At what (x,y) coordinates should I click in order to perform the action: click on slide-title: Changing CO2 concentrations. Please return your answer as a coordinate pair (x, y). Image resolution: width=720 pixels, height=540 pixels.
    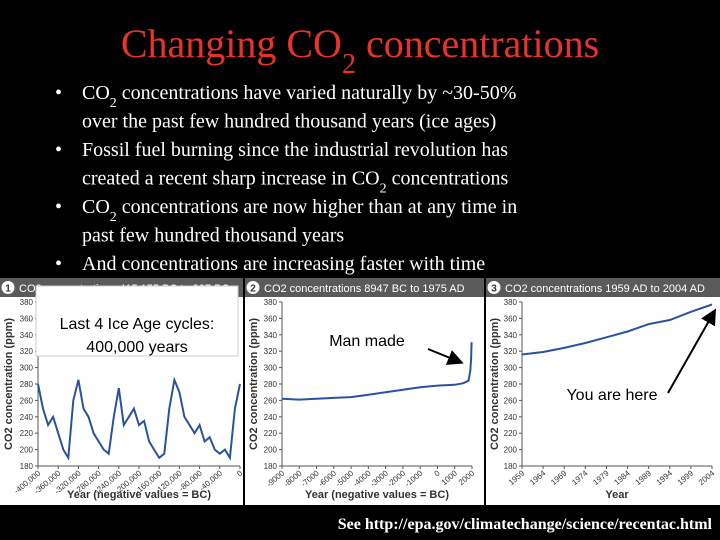
    Looking at the image, I should click on (360, 50).